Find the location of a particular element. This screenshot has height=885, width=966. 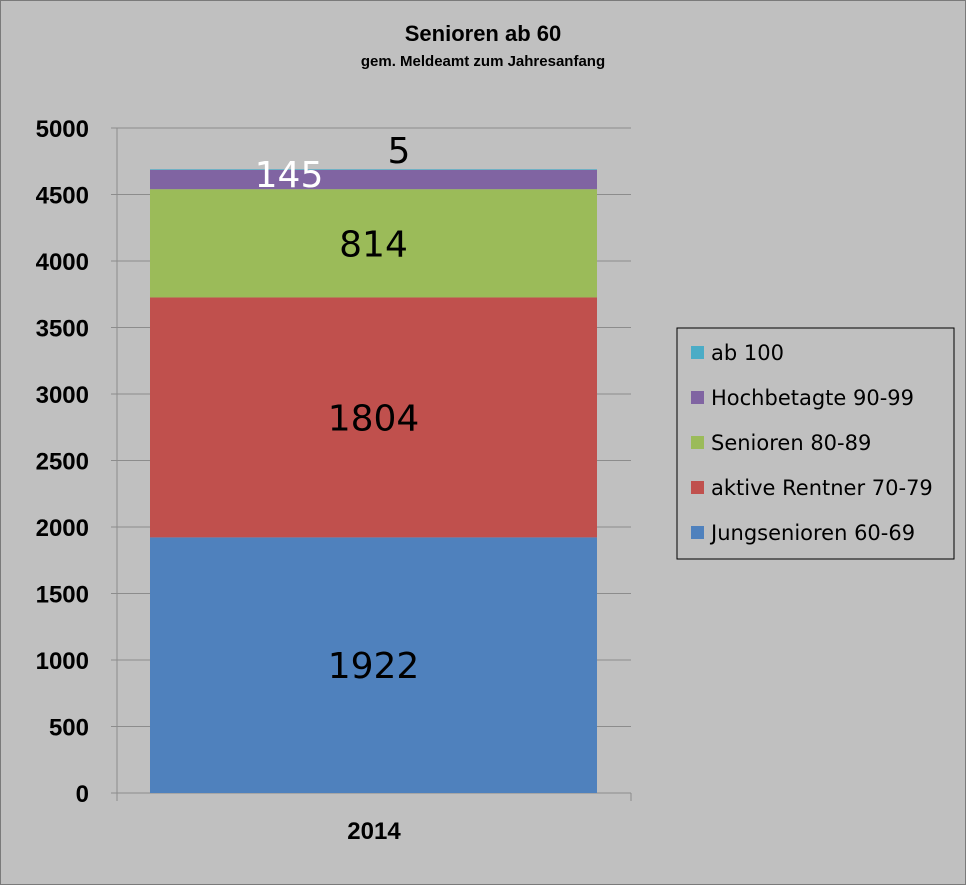

y-tick-label: 0 is located at coordinates (82, 794).